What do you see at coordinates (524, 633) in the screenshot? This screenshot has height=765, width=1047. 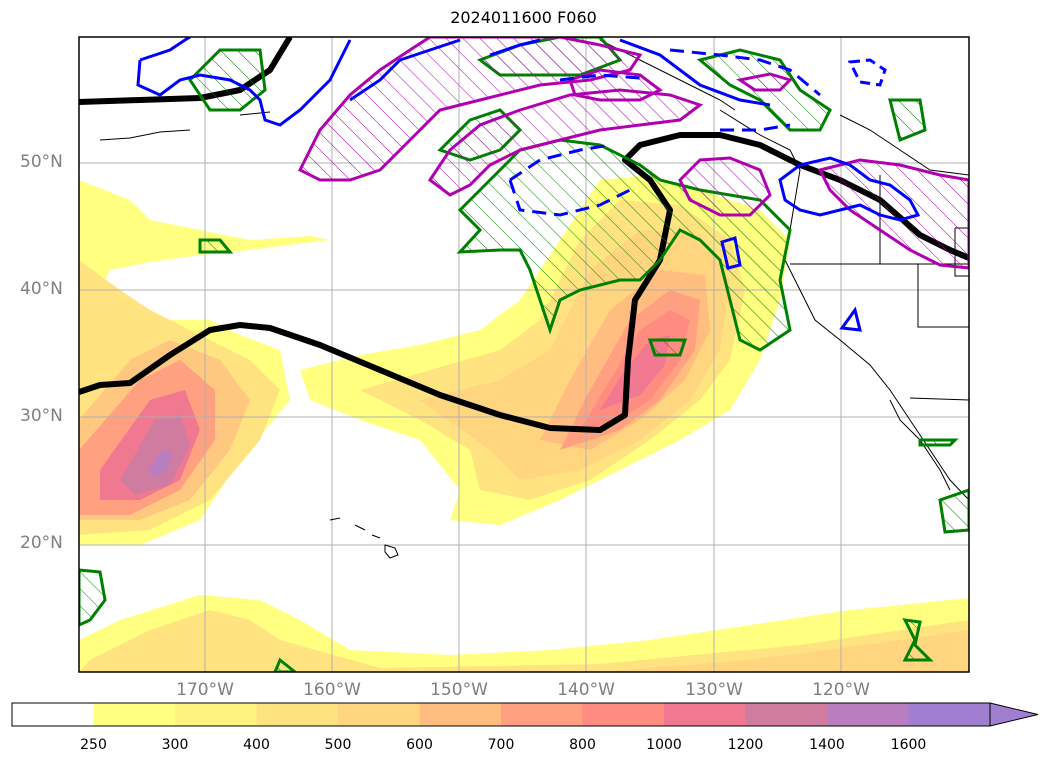 I see `southern-moisture-band` at bounding box center [524, 633].